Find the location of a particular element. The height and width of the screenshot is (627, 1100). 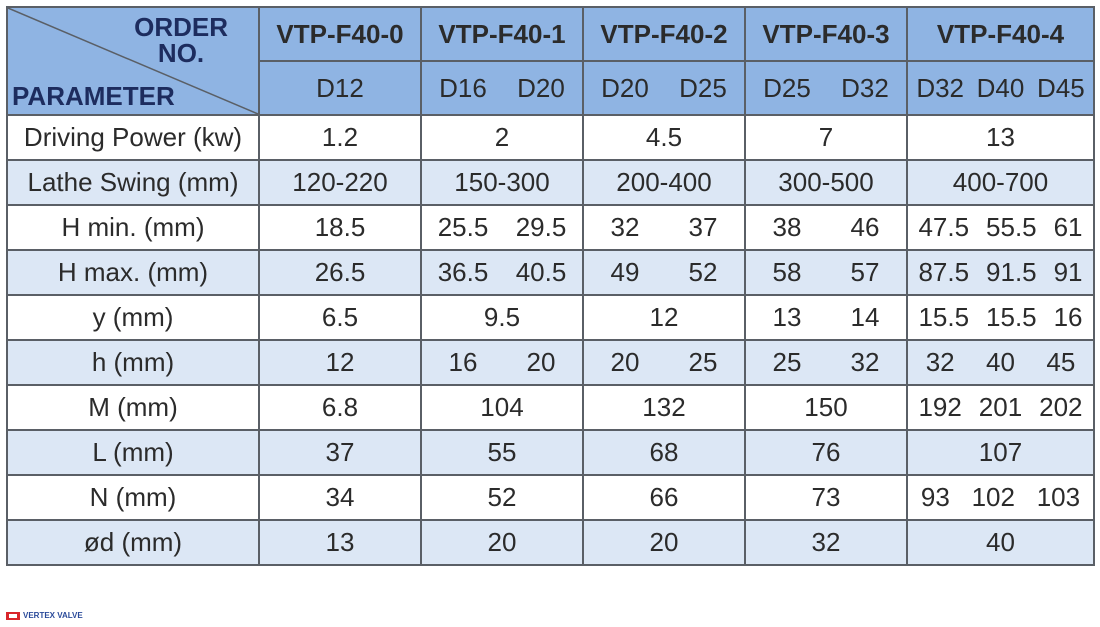

data-cell: 4.5 is located at coordinates (664, 137).